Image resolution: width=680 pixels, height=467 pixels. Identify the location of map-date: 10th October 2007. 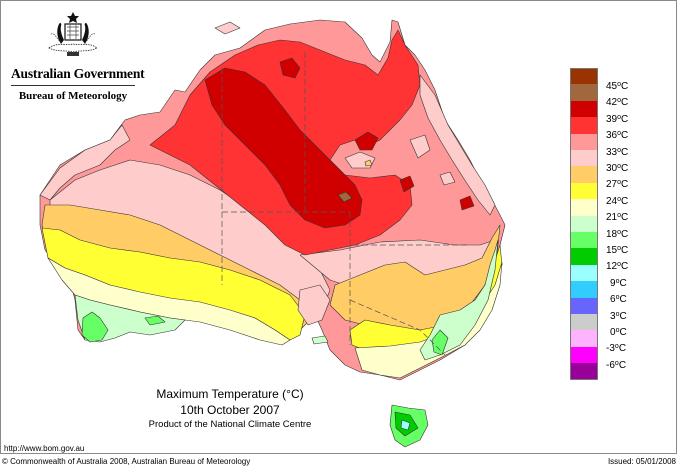
(230, 410).